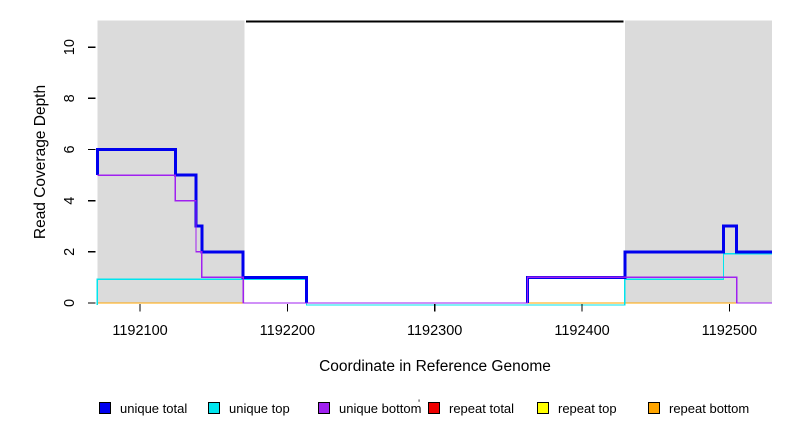  I want to click on y-tick-label-6: 6, so click(70, 149).